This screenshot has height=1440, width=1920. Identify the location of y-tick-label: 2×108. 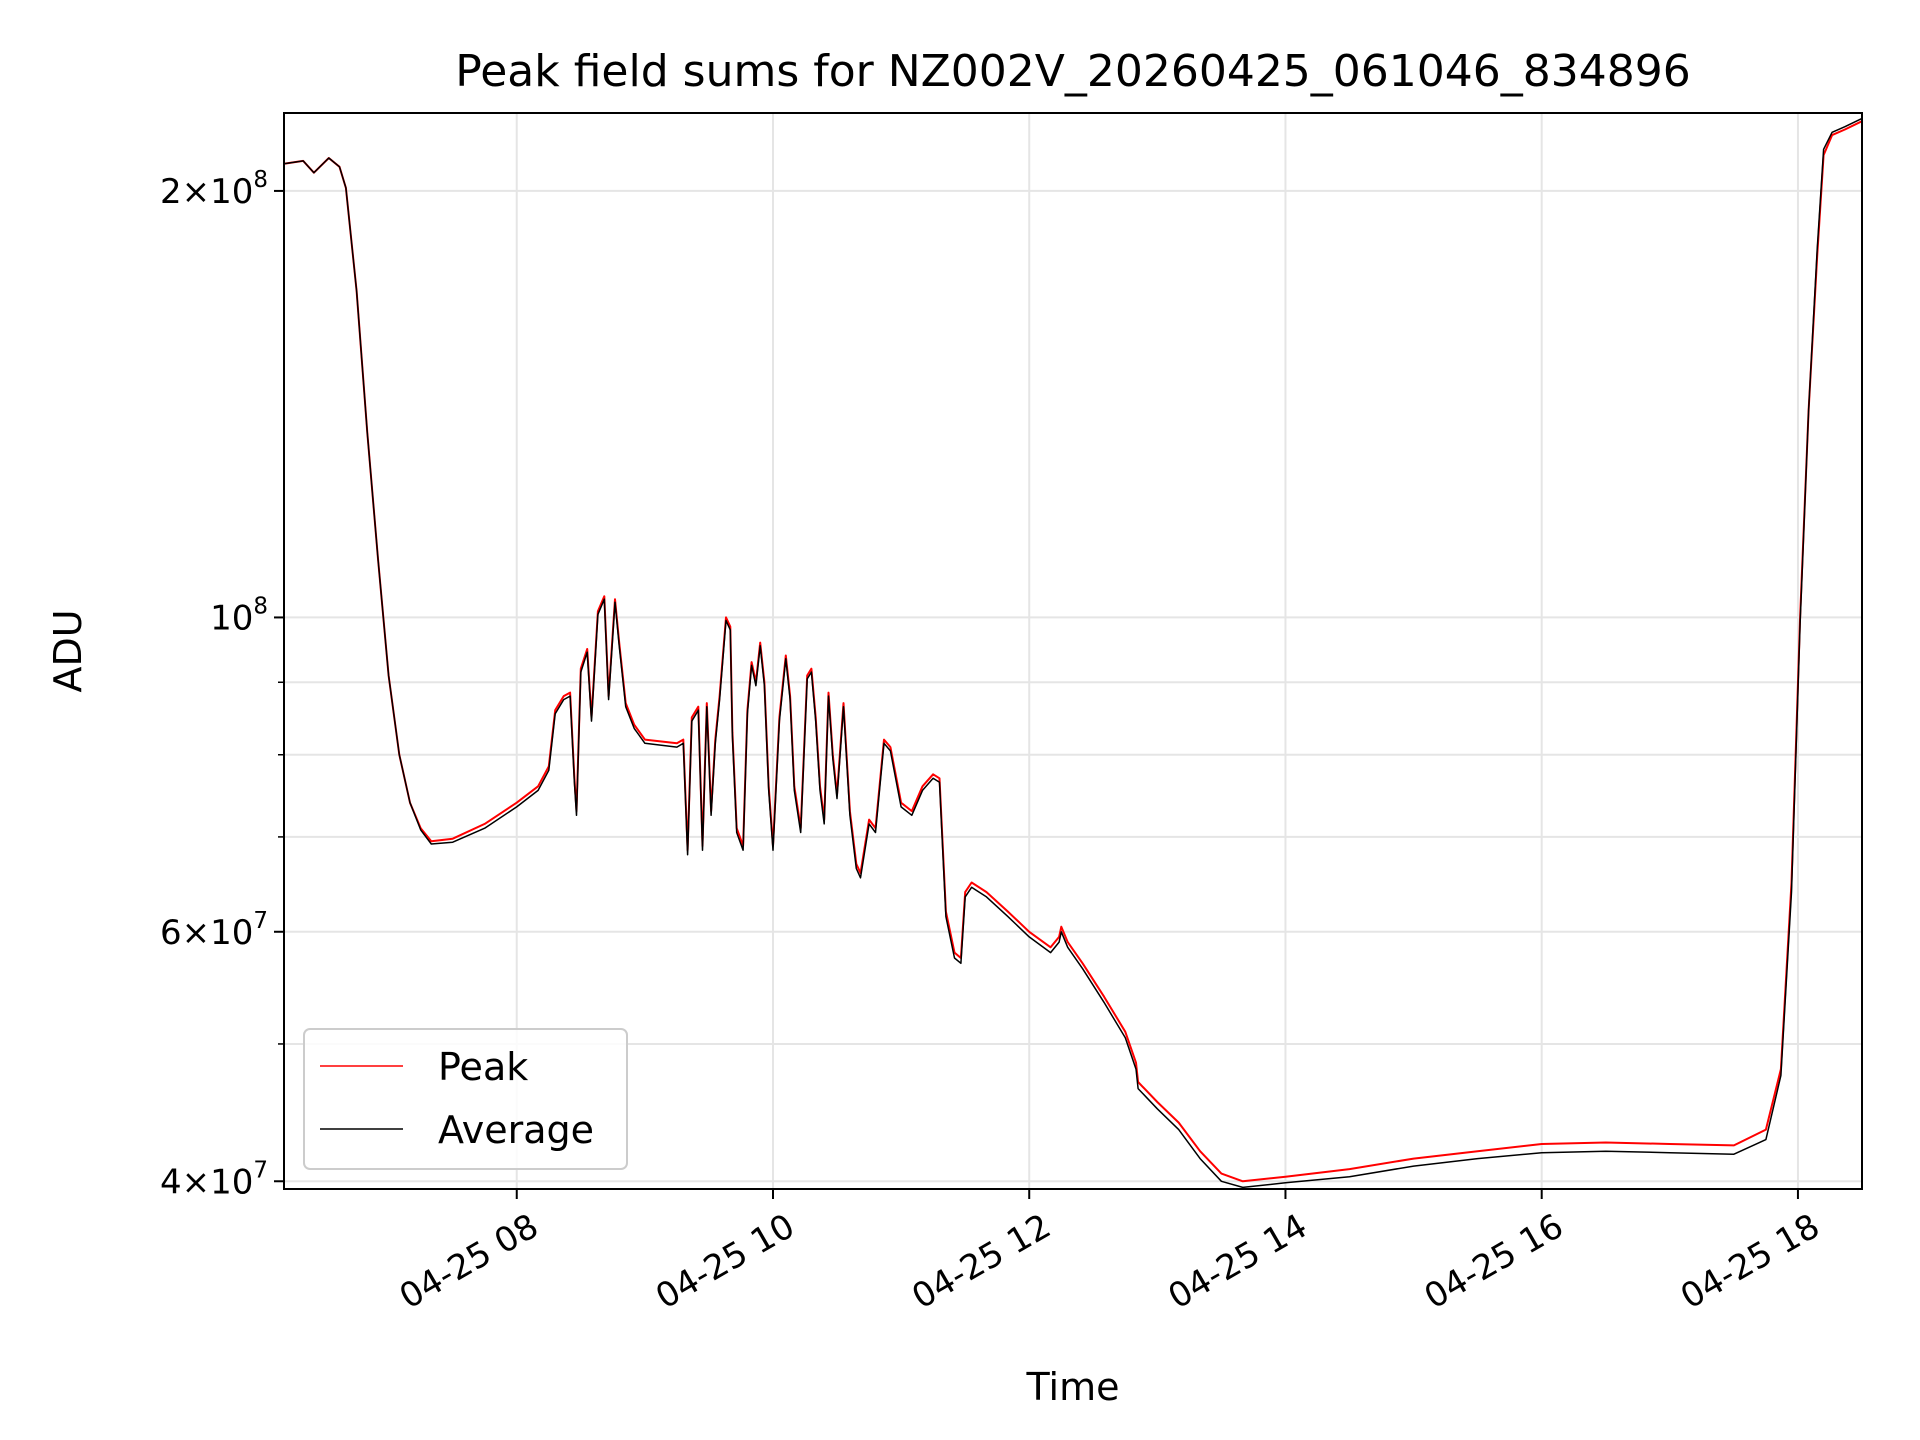
(214, 189).